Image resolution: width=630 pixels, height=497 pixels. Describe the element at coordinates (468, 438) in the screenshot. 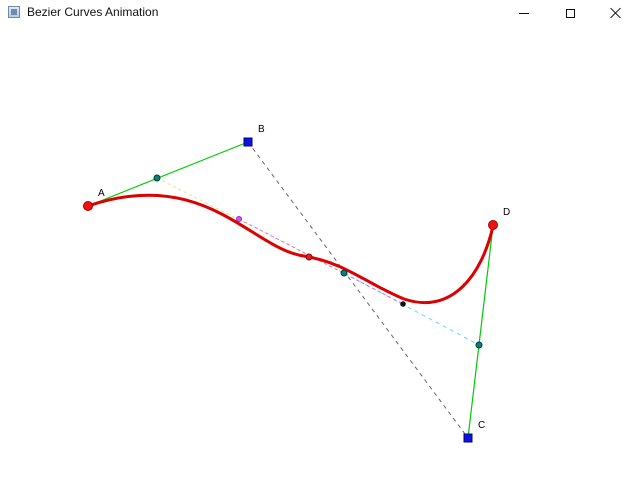

I see `point-c` at that location.